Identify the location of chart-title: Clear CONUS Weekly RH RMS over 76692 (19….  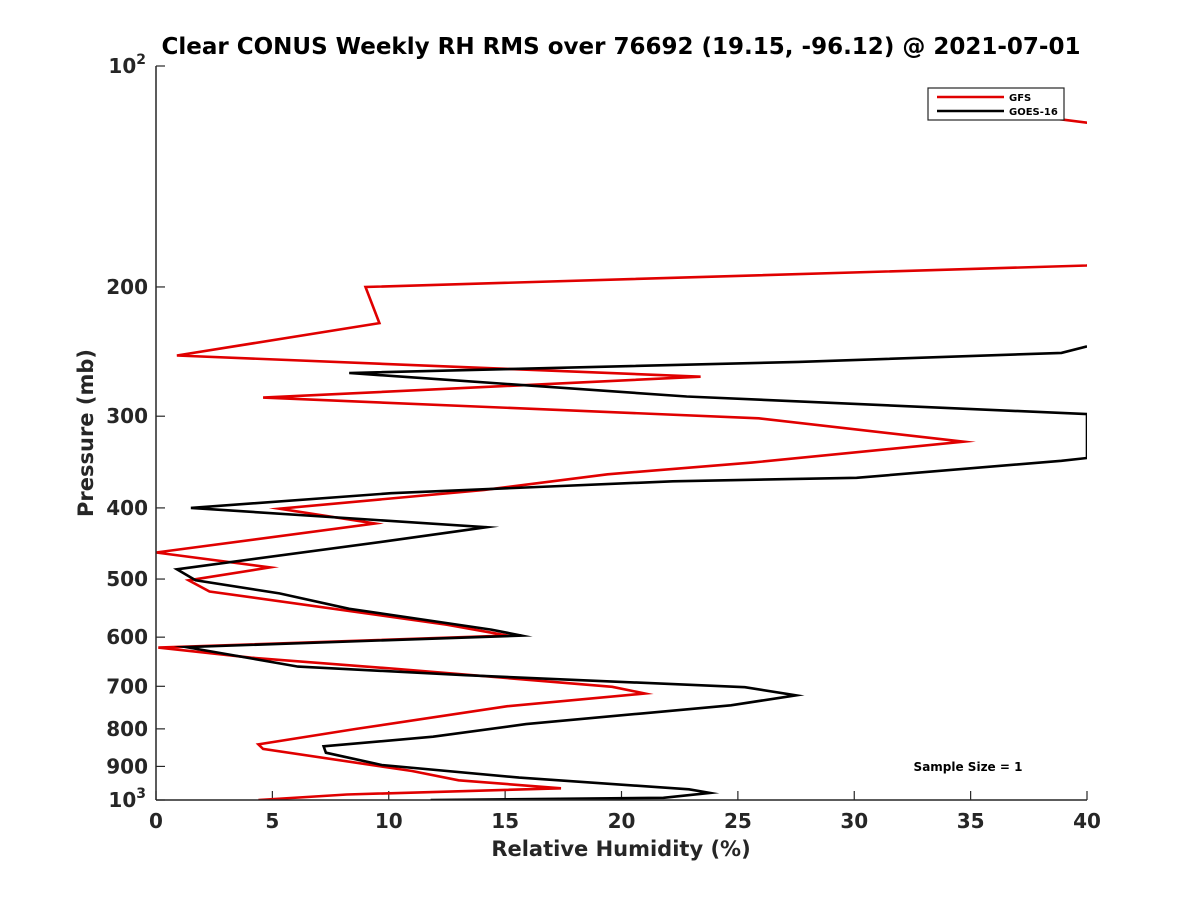
(621, 47).